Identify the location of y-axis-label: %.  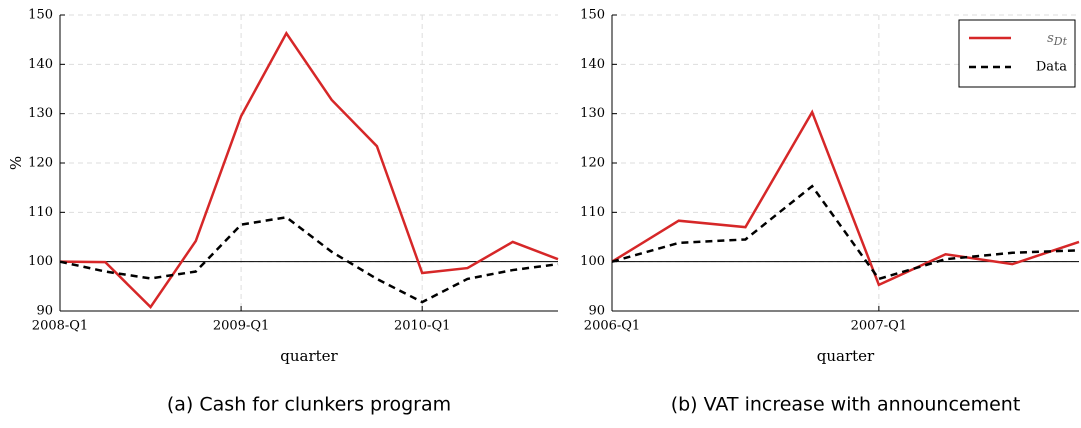
(16, 163).